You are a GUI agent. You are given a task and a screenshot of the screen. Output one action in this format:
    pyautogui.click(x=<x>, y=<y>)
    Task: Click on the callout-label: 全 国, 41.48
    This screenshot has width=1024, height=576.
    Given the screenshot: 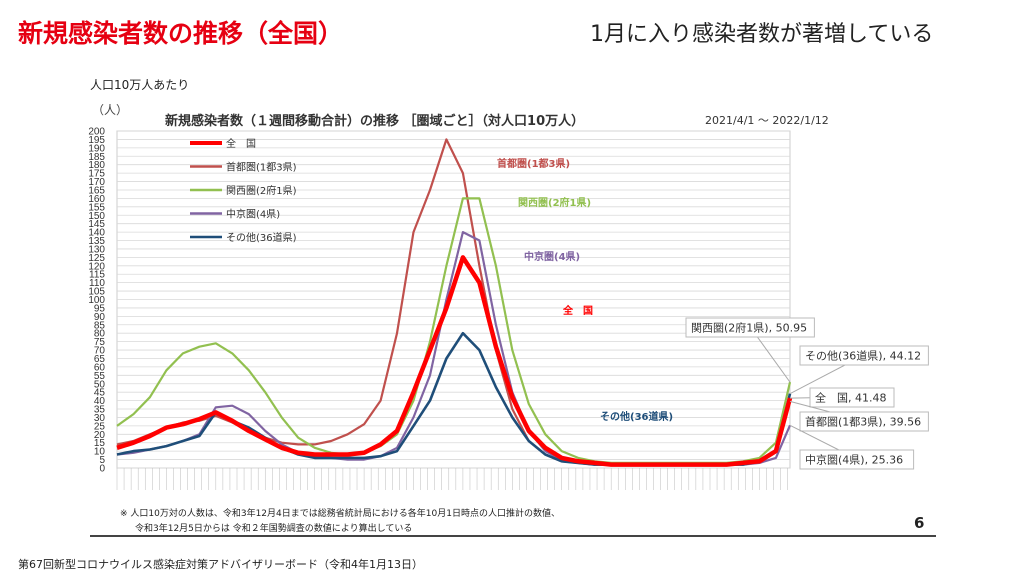 What is the action you would take?
    pyautogui.click(x=850, y=398)
    